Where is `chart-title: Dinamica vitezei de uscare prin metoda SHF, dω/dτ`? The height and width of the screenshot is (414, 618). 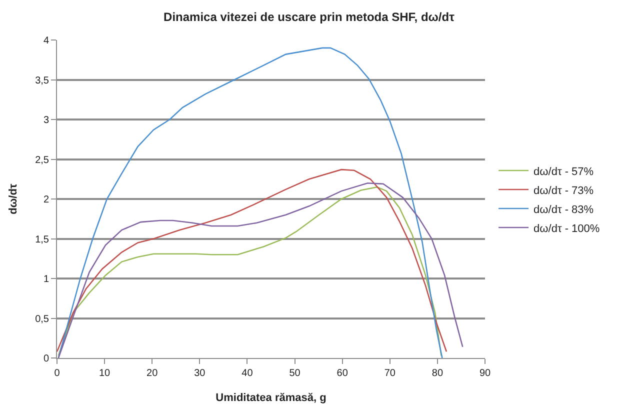
chart-title: Dinamica vitezei de uscare prin metoda SHF, dω/dτ is located at coordinates (310, 17).